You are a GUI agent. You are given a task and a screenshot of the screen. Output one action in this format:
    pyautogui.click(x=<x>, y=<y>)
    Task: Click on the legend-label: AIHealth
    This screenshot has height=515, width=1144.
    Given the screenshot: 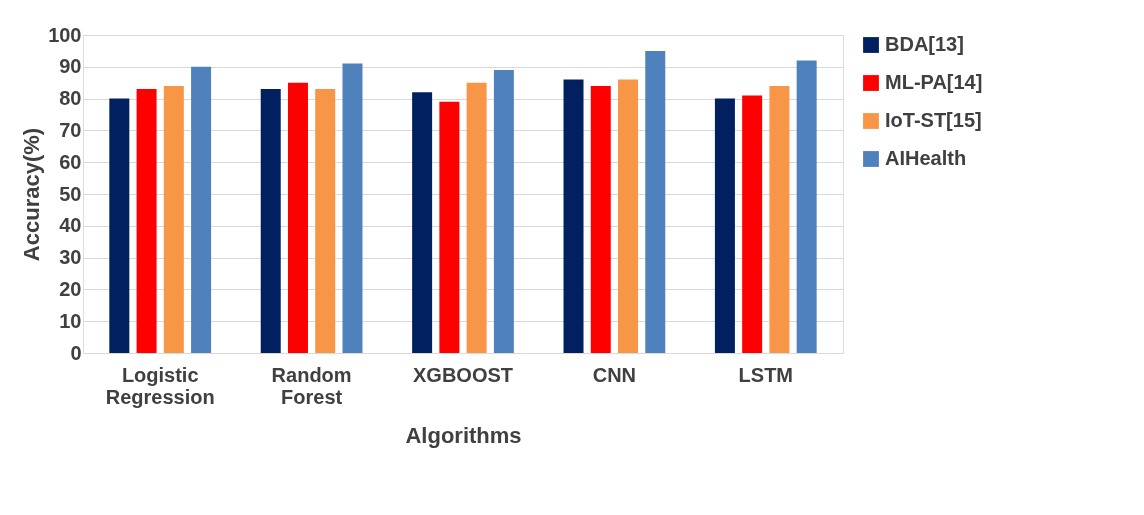 What is the action you would take?
    pyautogui.click(x=926, y=158)
    